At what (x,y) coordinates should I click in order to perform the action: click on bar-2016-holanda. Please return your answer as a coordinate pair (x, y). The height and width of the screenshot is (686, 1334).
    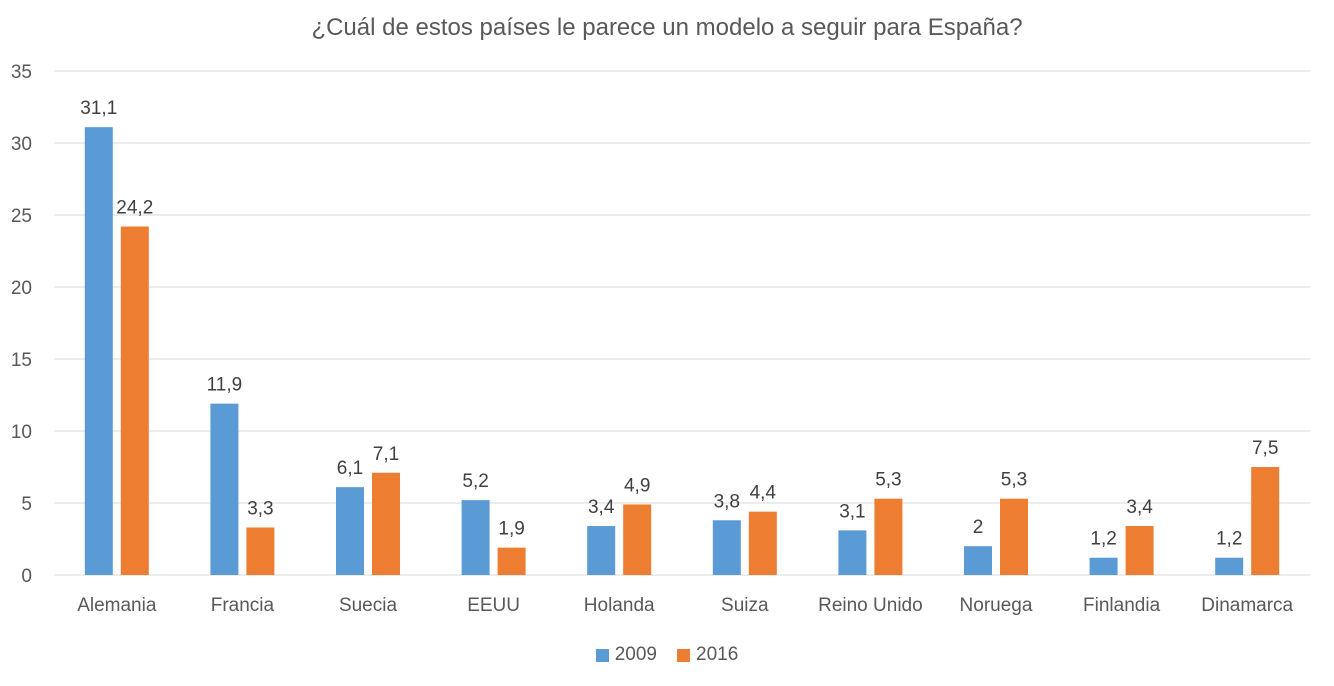
    Looking at the image, I should click on (637, 539).